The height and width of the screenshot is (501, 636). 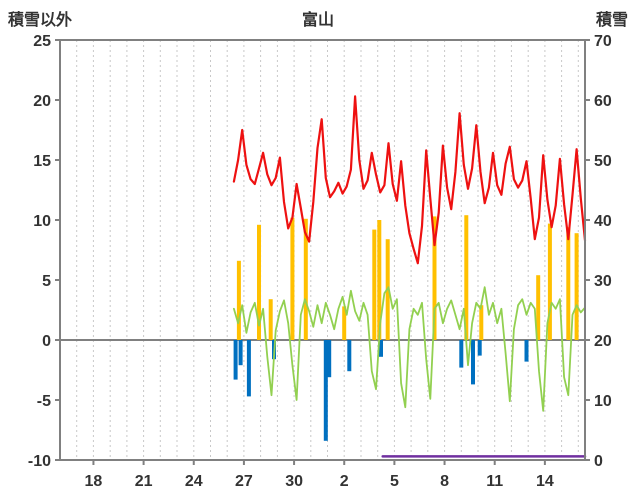 I want to click on right-tick-label: 50, so click(x=603, y=161).